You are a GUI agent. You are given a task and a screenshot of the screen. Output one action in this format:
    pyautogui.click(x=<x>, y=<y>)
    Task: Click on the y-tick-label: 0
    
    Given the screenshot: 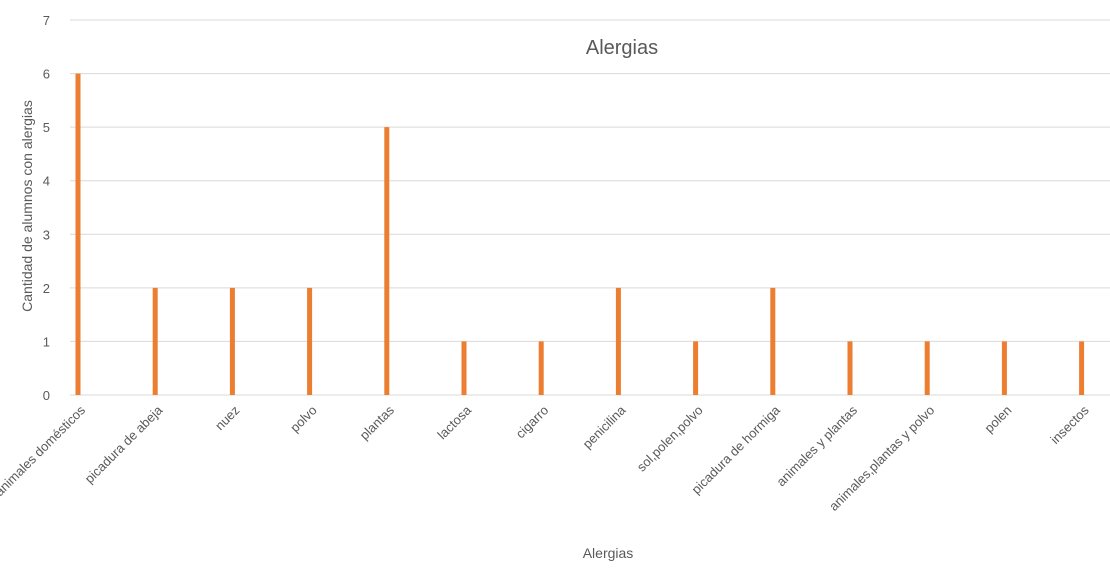 What is the action you would take?
    pyautogui.click(x=46, y=395)
    